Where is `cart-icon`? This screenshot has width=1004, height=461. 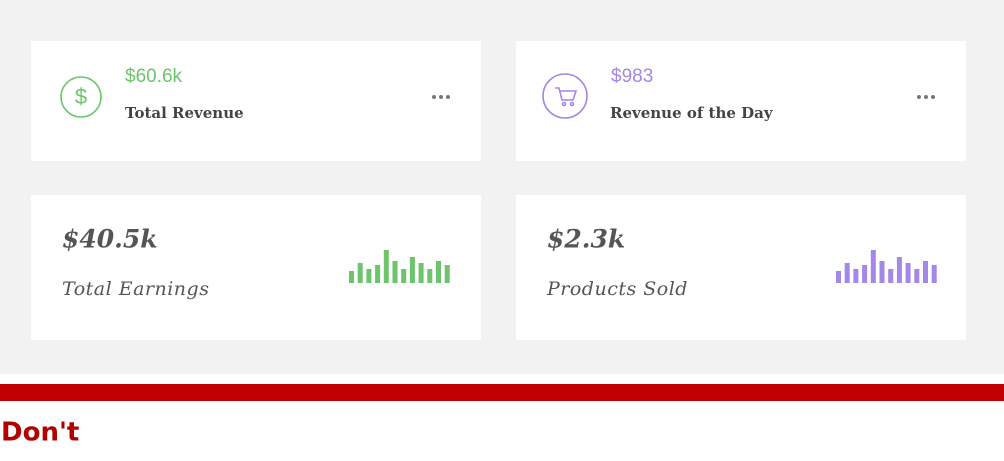 cart-icon is located at coordinates (565, 96).